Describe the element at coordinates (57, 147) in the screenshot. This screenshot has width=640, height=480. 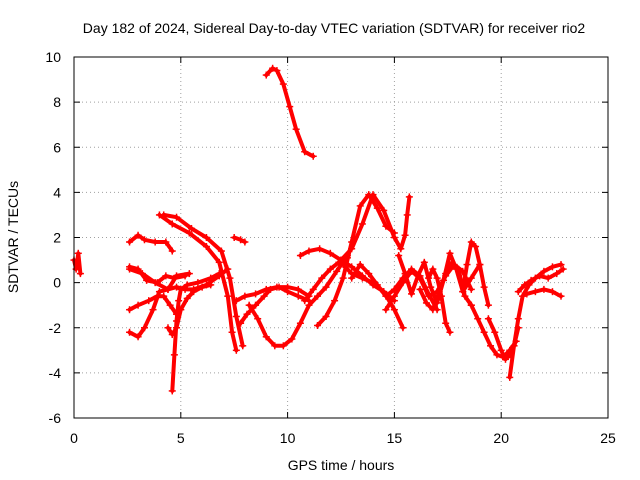
I see `y-tick-label: 6` at that location.